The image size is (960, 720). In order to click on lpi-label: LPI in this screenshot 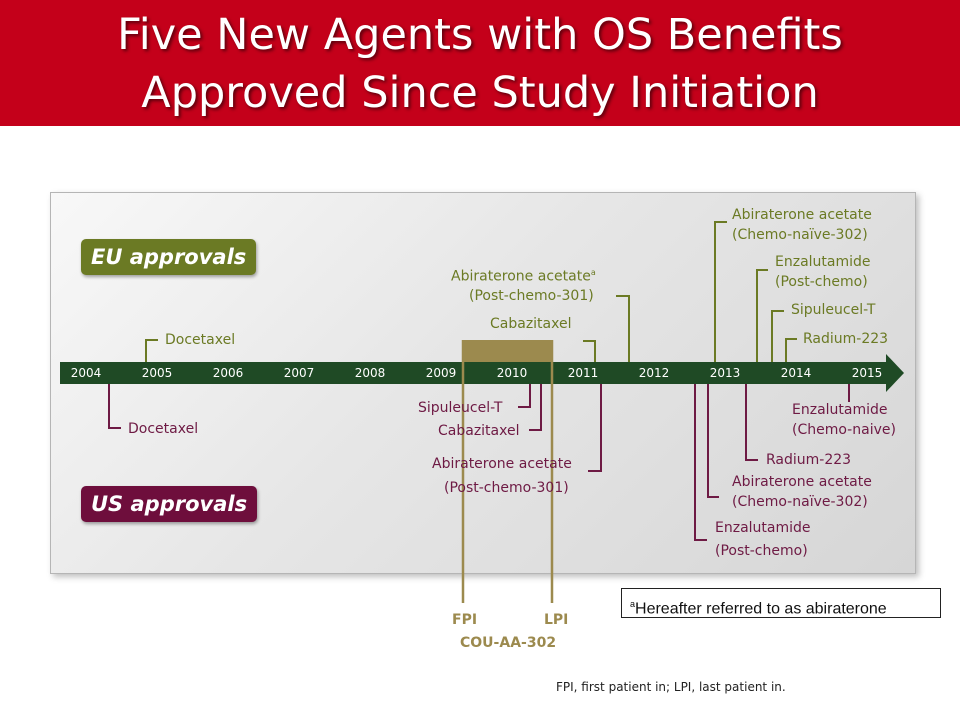, I will do `click(556, 620)`.